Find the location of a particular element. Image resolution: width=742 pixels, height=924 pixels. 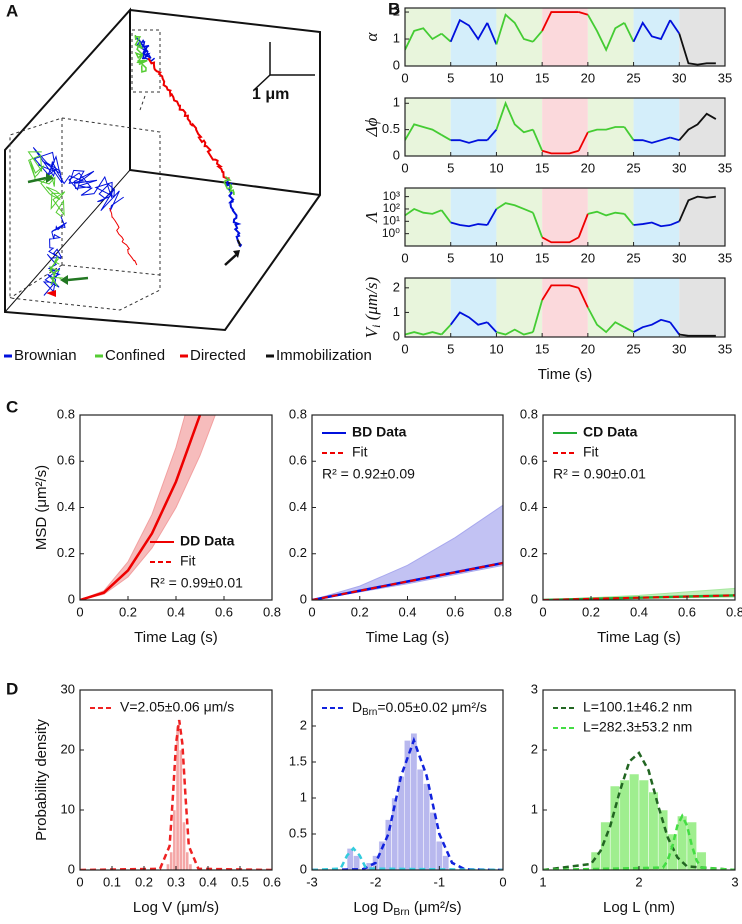

text-part: V is located at coordinates (371, 331).